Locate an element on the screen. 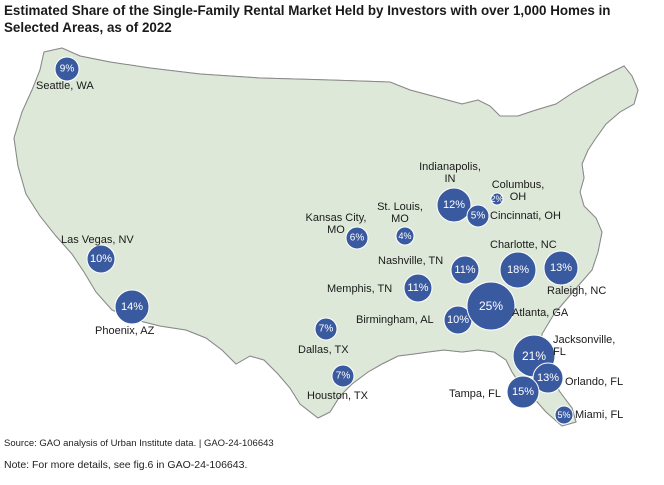 The image size is (664, 485). city-label-lasvegas: Las Vegas, NV is located at coordinates (97, 240).